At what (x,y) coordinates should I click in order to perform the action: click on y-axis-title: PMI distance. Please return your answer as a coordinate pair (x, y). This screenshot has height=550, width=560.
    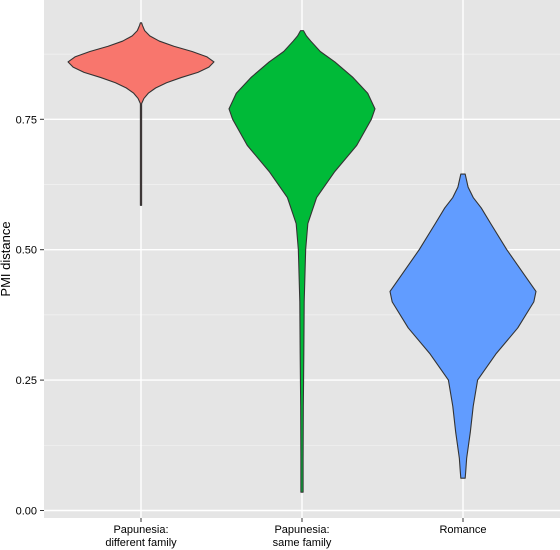
    Looking at the image, I should click on (6, 258).